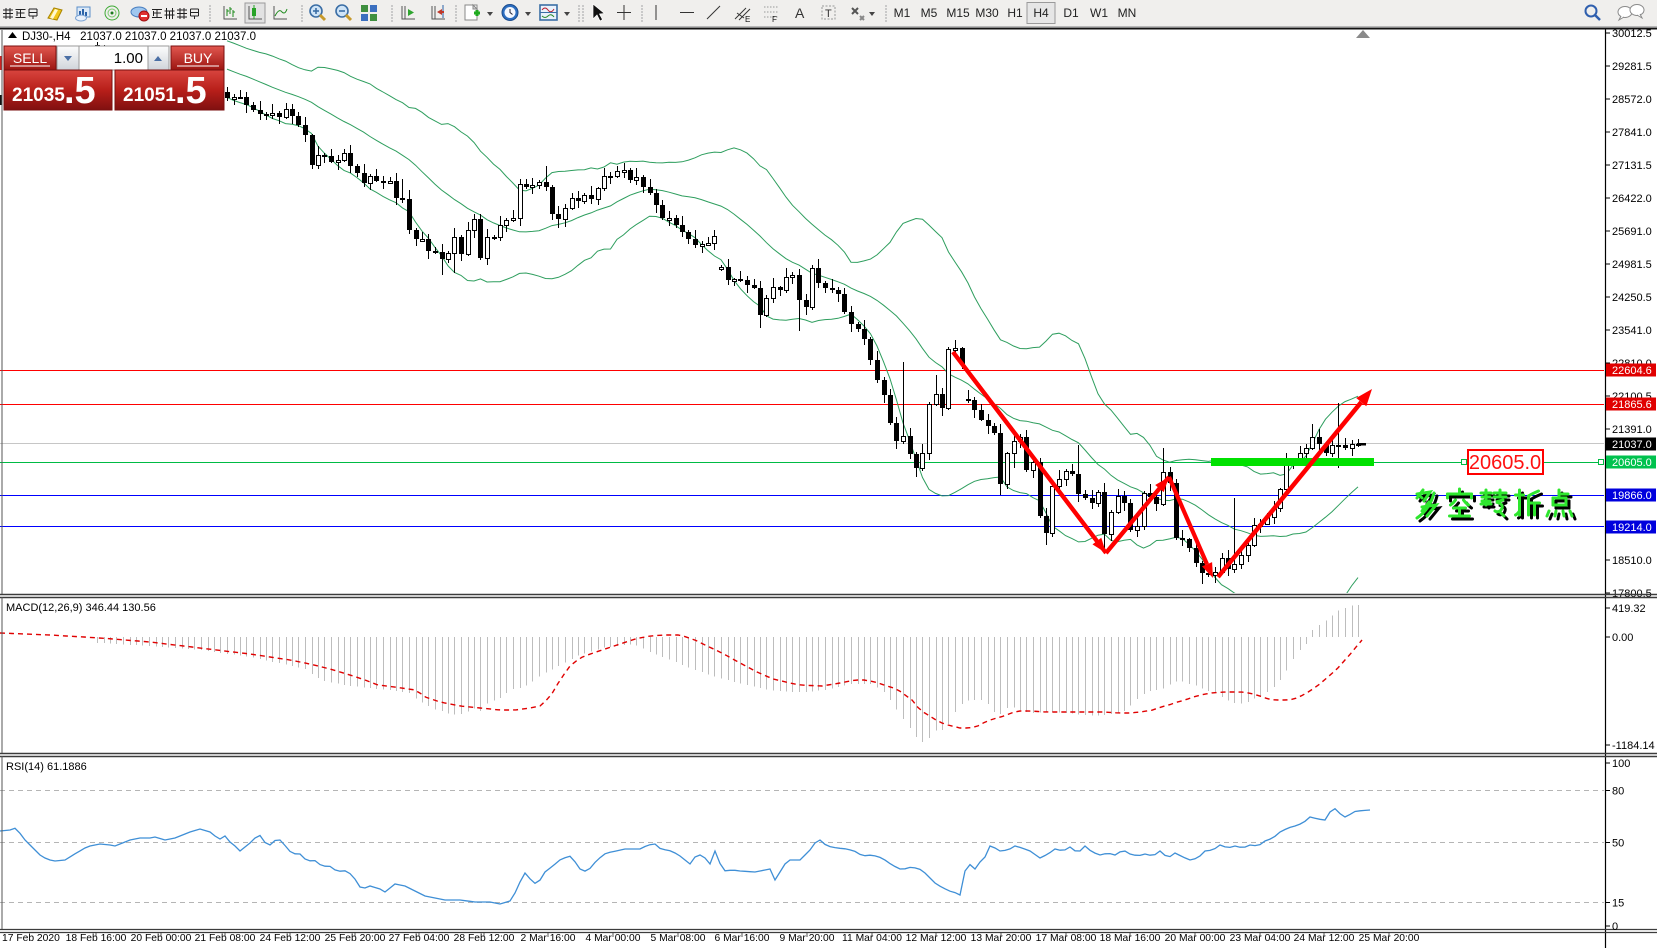 This screenshot has height=948, width=1657. Describe the element at coordinates (1071, 13) in the screenshot. I see `svg-text: D1` at that location.